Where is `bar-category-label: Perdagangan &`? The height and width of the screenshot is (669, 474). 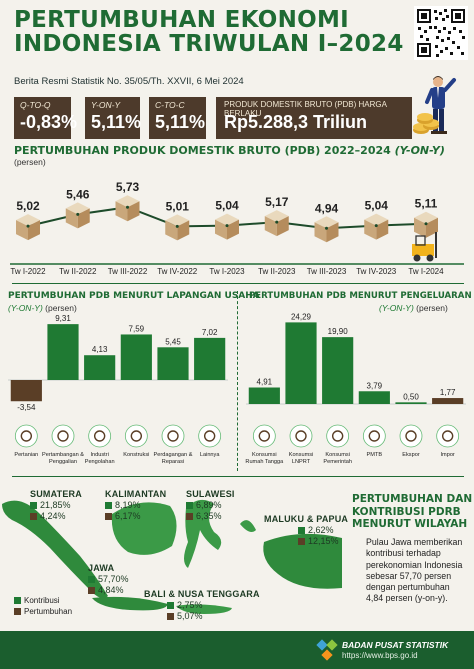 bar-category-label: Perdagangan & is located at coordinates (173, 455).